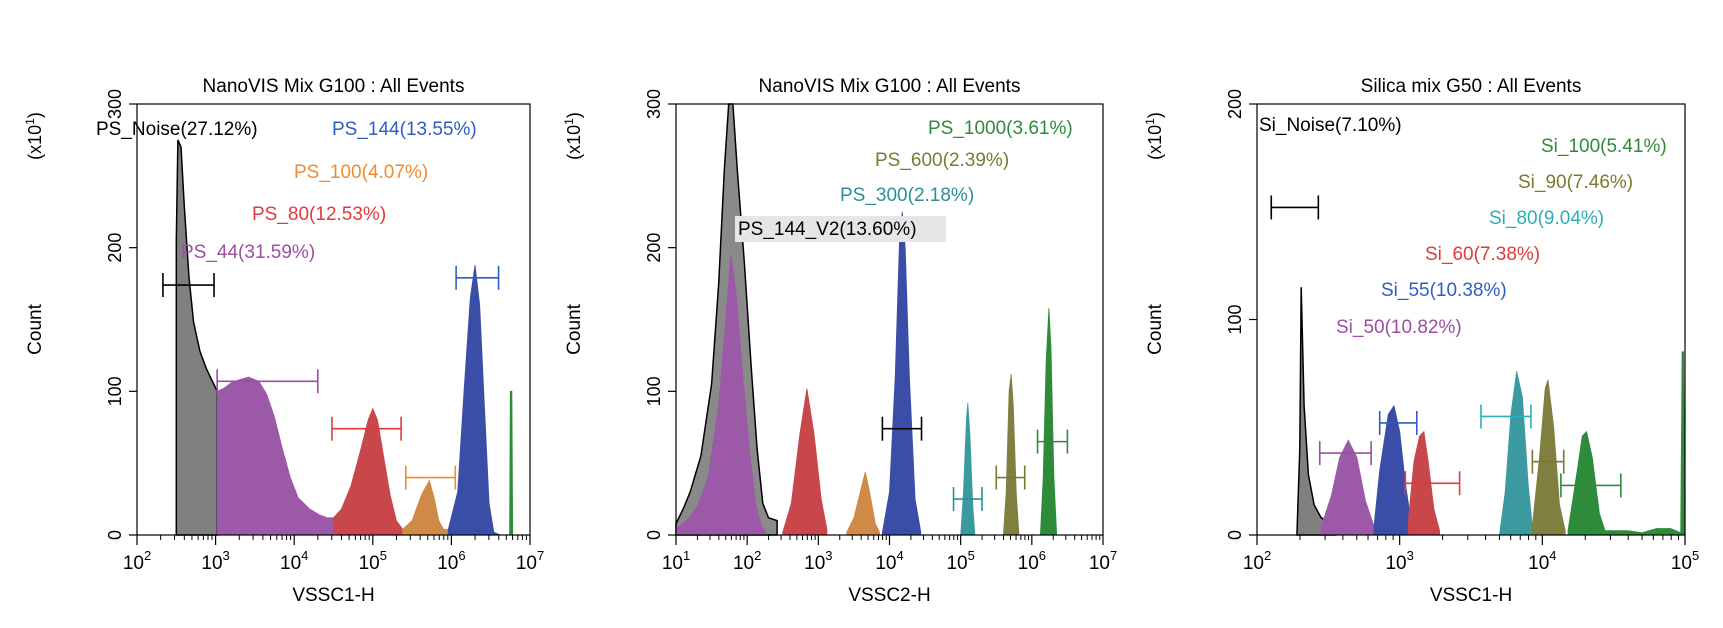 This screenshot has height=628, width=1723. What do you see at coordinates (1471, 86) in the screenshot?
I see `chart-title: Silica mix G50 : All Events` at bounding box center [1471, 86].